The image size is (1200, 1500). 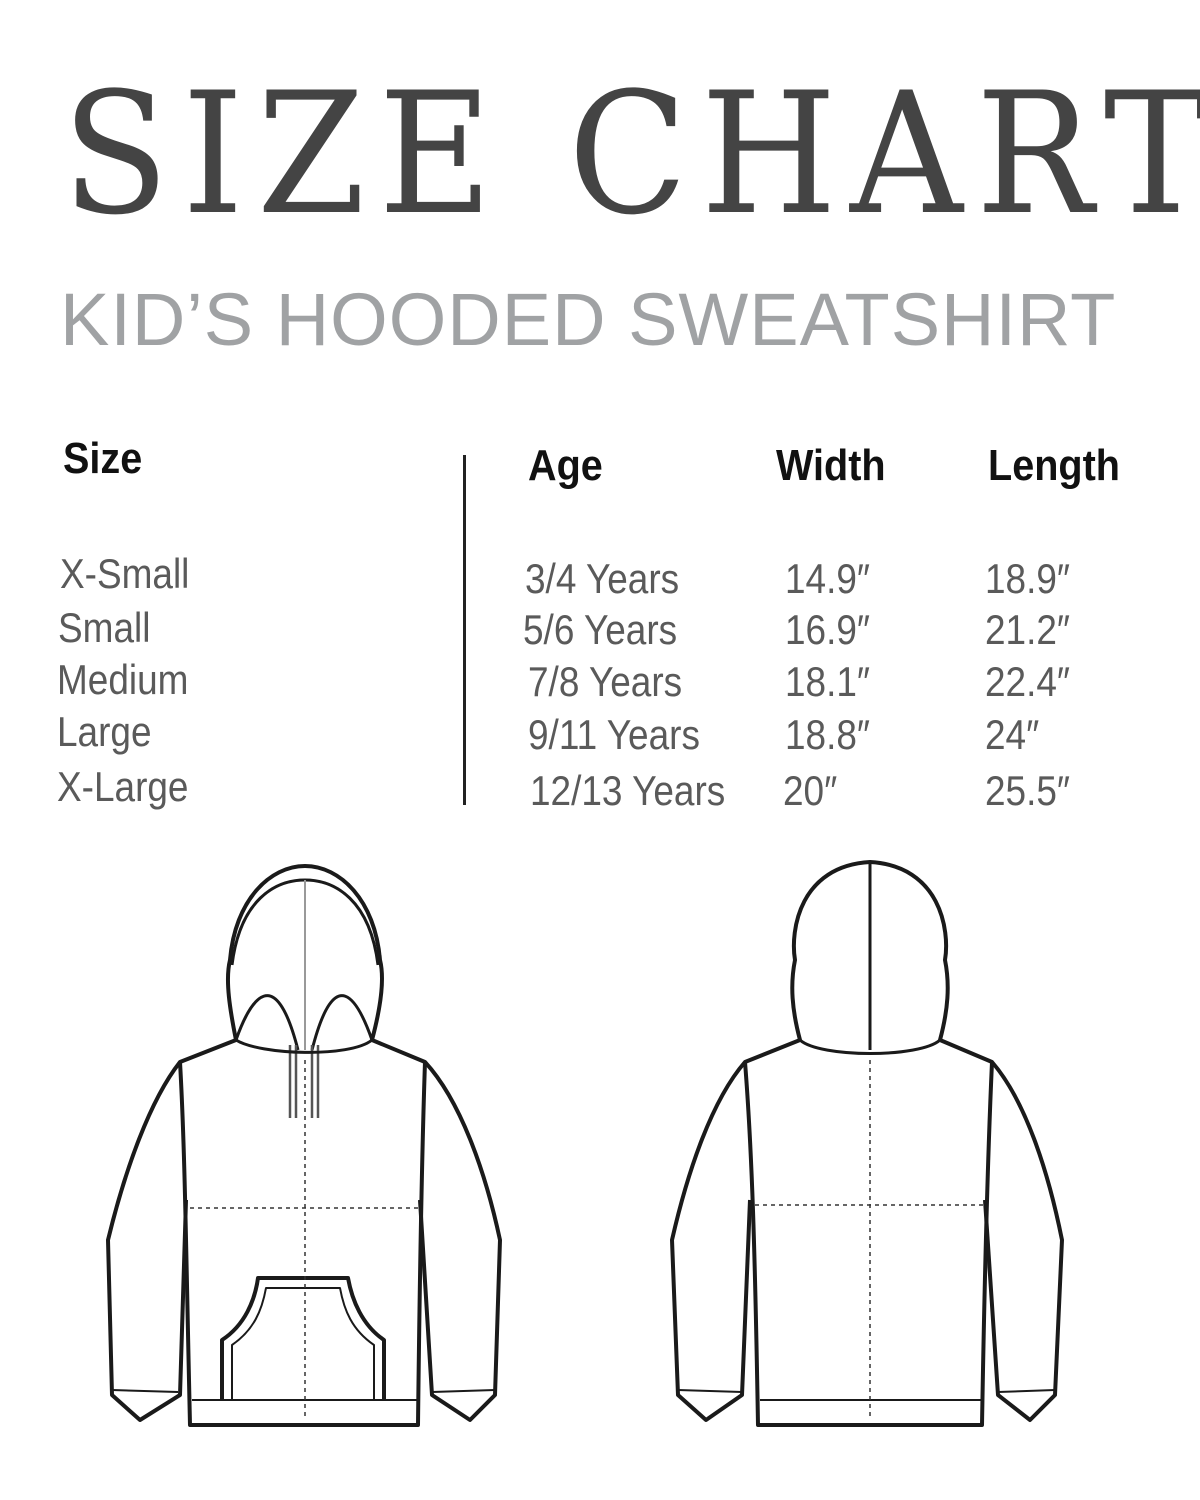 I want to click on cell-width: 14.9″, so click(x=828, y=578).